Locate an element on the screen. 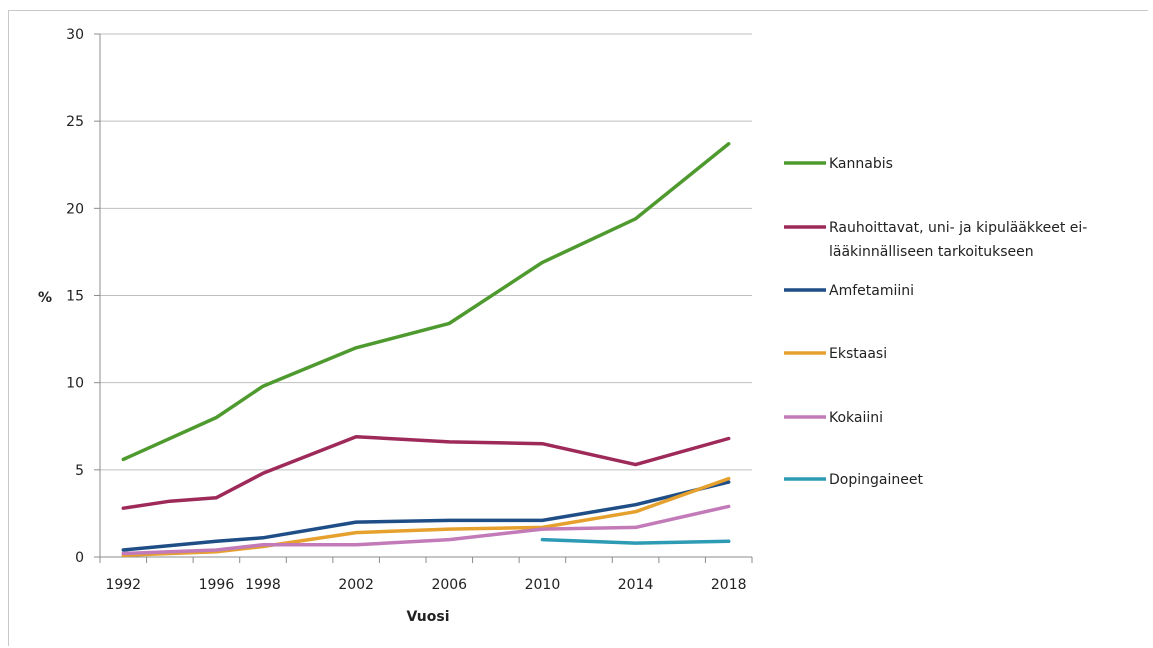 This screenshot has height=648, width=1153. x-axis-title: Vuosi is located at coordinates (427, 617).